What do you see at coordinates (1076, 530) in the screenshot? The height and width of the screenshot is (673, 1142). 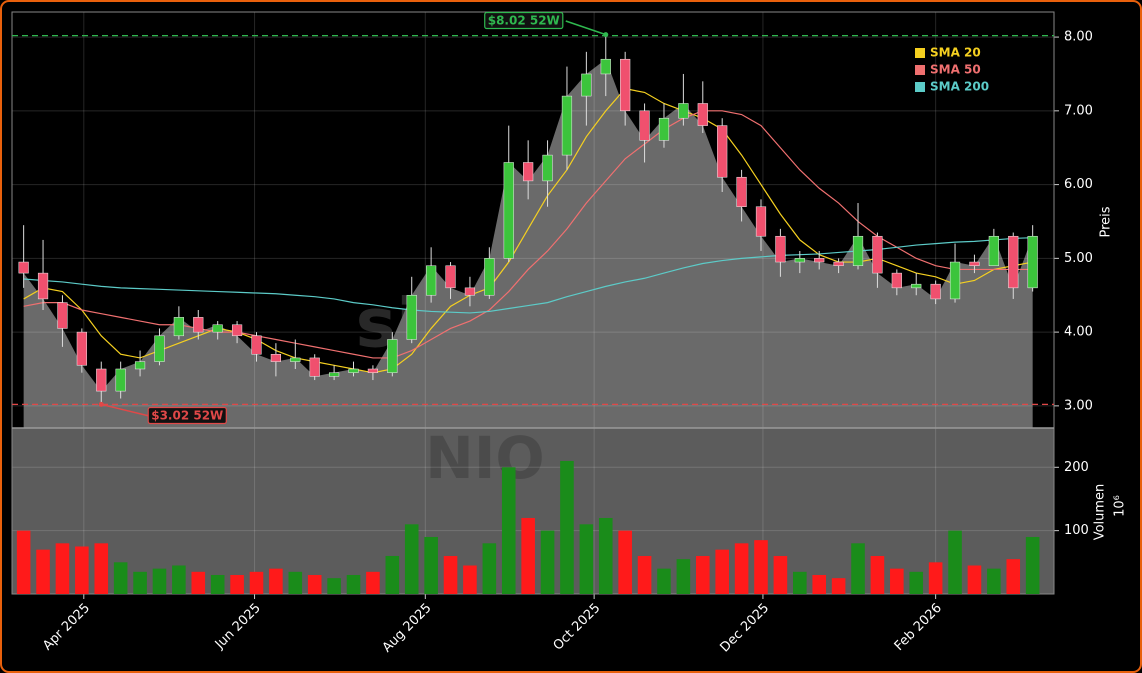 I see `volume-tick-label: 100` at bounding box center [1076, 530].